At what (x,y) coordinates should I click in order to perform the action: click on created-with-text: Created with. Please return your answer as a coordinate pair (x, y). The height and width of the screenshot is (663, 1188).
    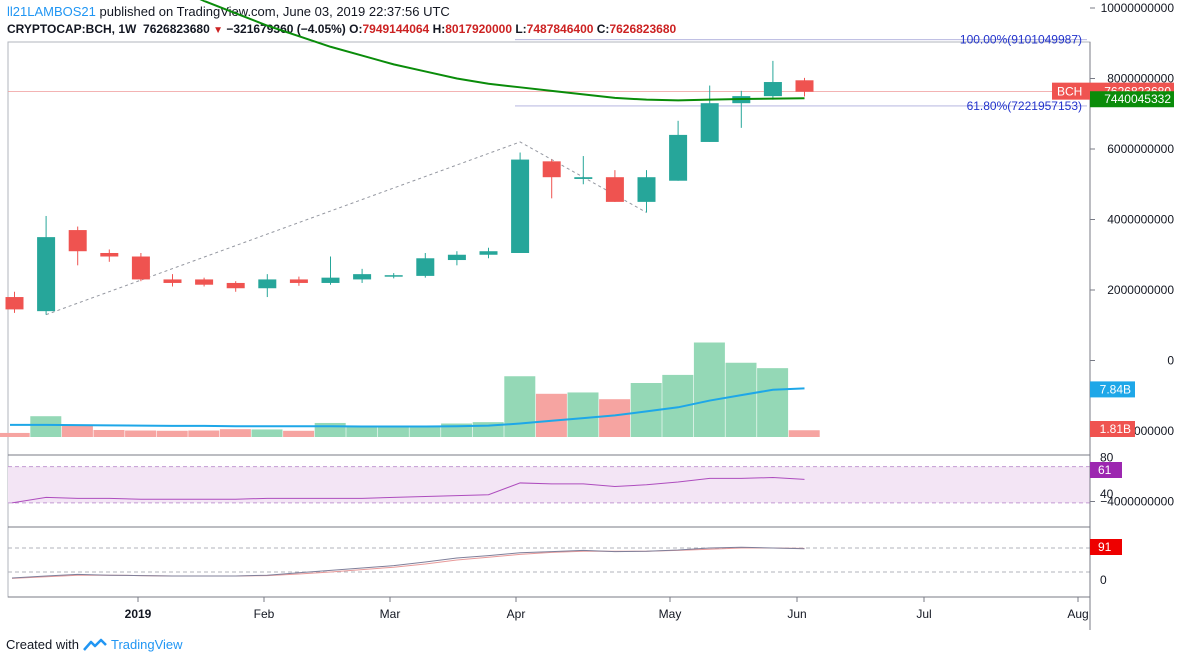
    Looking at the image, I should click on (42, 644).